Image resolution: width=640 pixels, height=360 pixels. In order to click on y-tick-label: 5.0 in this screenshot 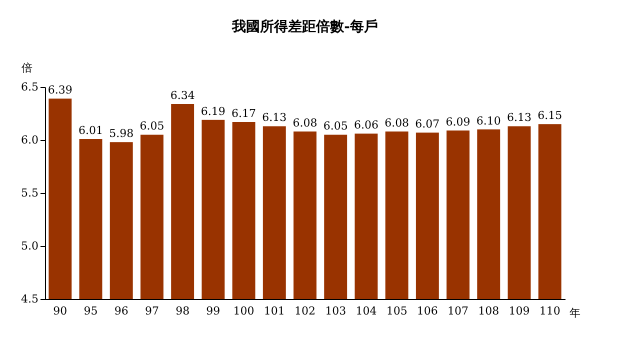, I will do `click(29, 246)`.